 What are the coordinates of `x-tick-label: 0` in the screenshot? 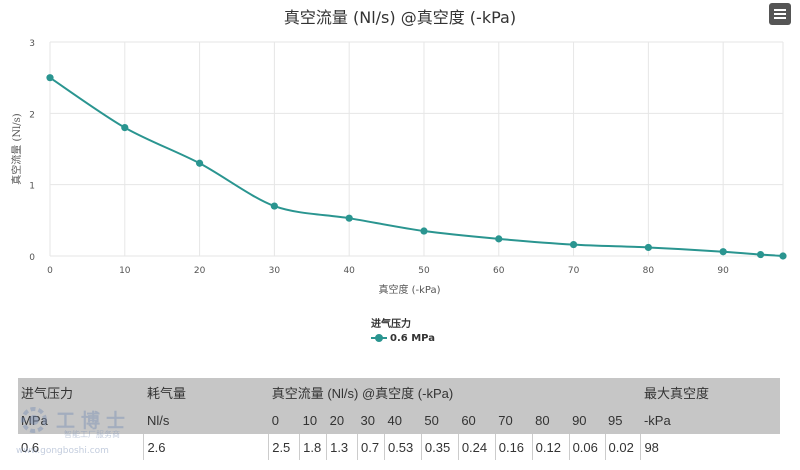 It's located at (50, 271).